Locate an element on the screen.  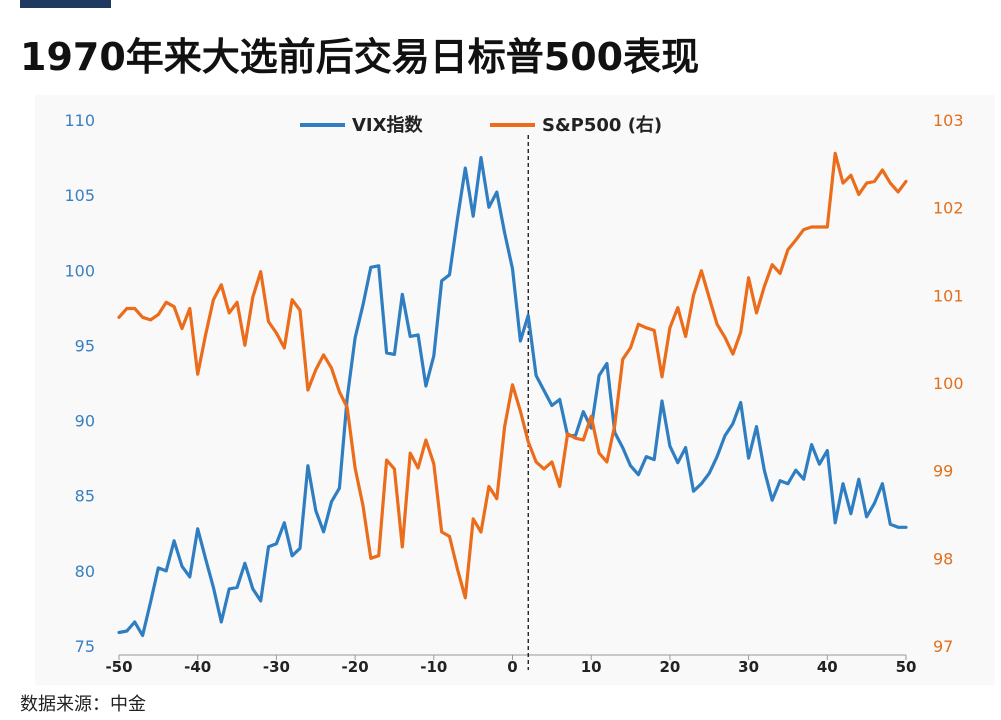
page-title: 1970年来大选前后交易日标普500表现 is located at coordinates (360, 57).